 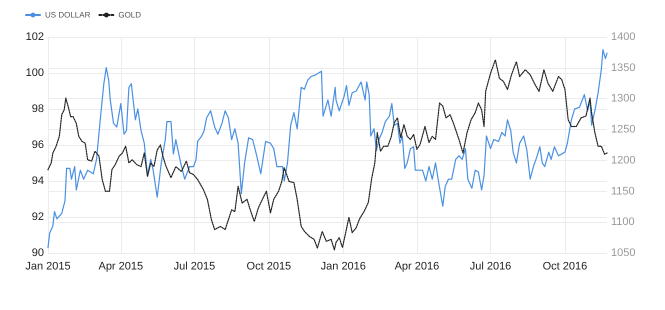 I want to click on y-tick-label: 90, so click(x=38, y=253).